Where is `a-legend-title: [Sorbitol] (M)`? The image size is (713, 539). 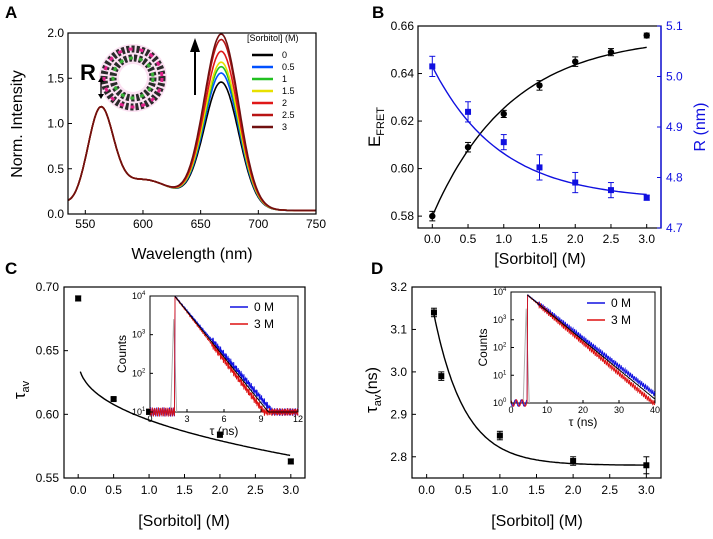 a-legend-title: [Sorbitol] (M) is located at coordinates (273, 38).